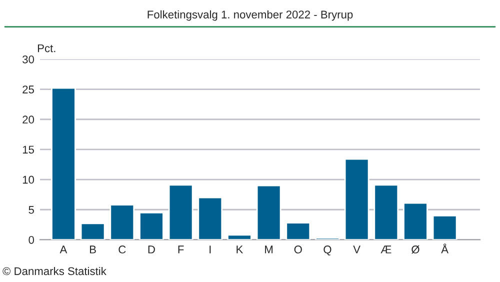 This screenshot has width=500, height=282. Describe the element at coordinates (28, 180) in the screenshot. I see `y-tick-label: 10` at that location.